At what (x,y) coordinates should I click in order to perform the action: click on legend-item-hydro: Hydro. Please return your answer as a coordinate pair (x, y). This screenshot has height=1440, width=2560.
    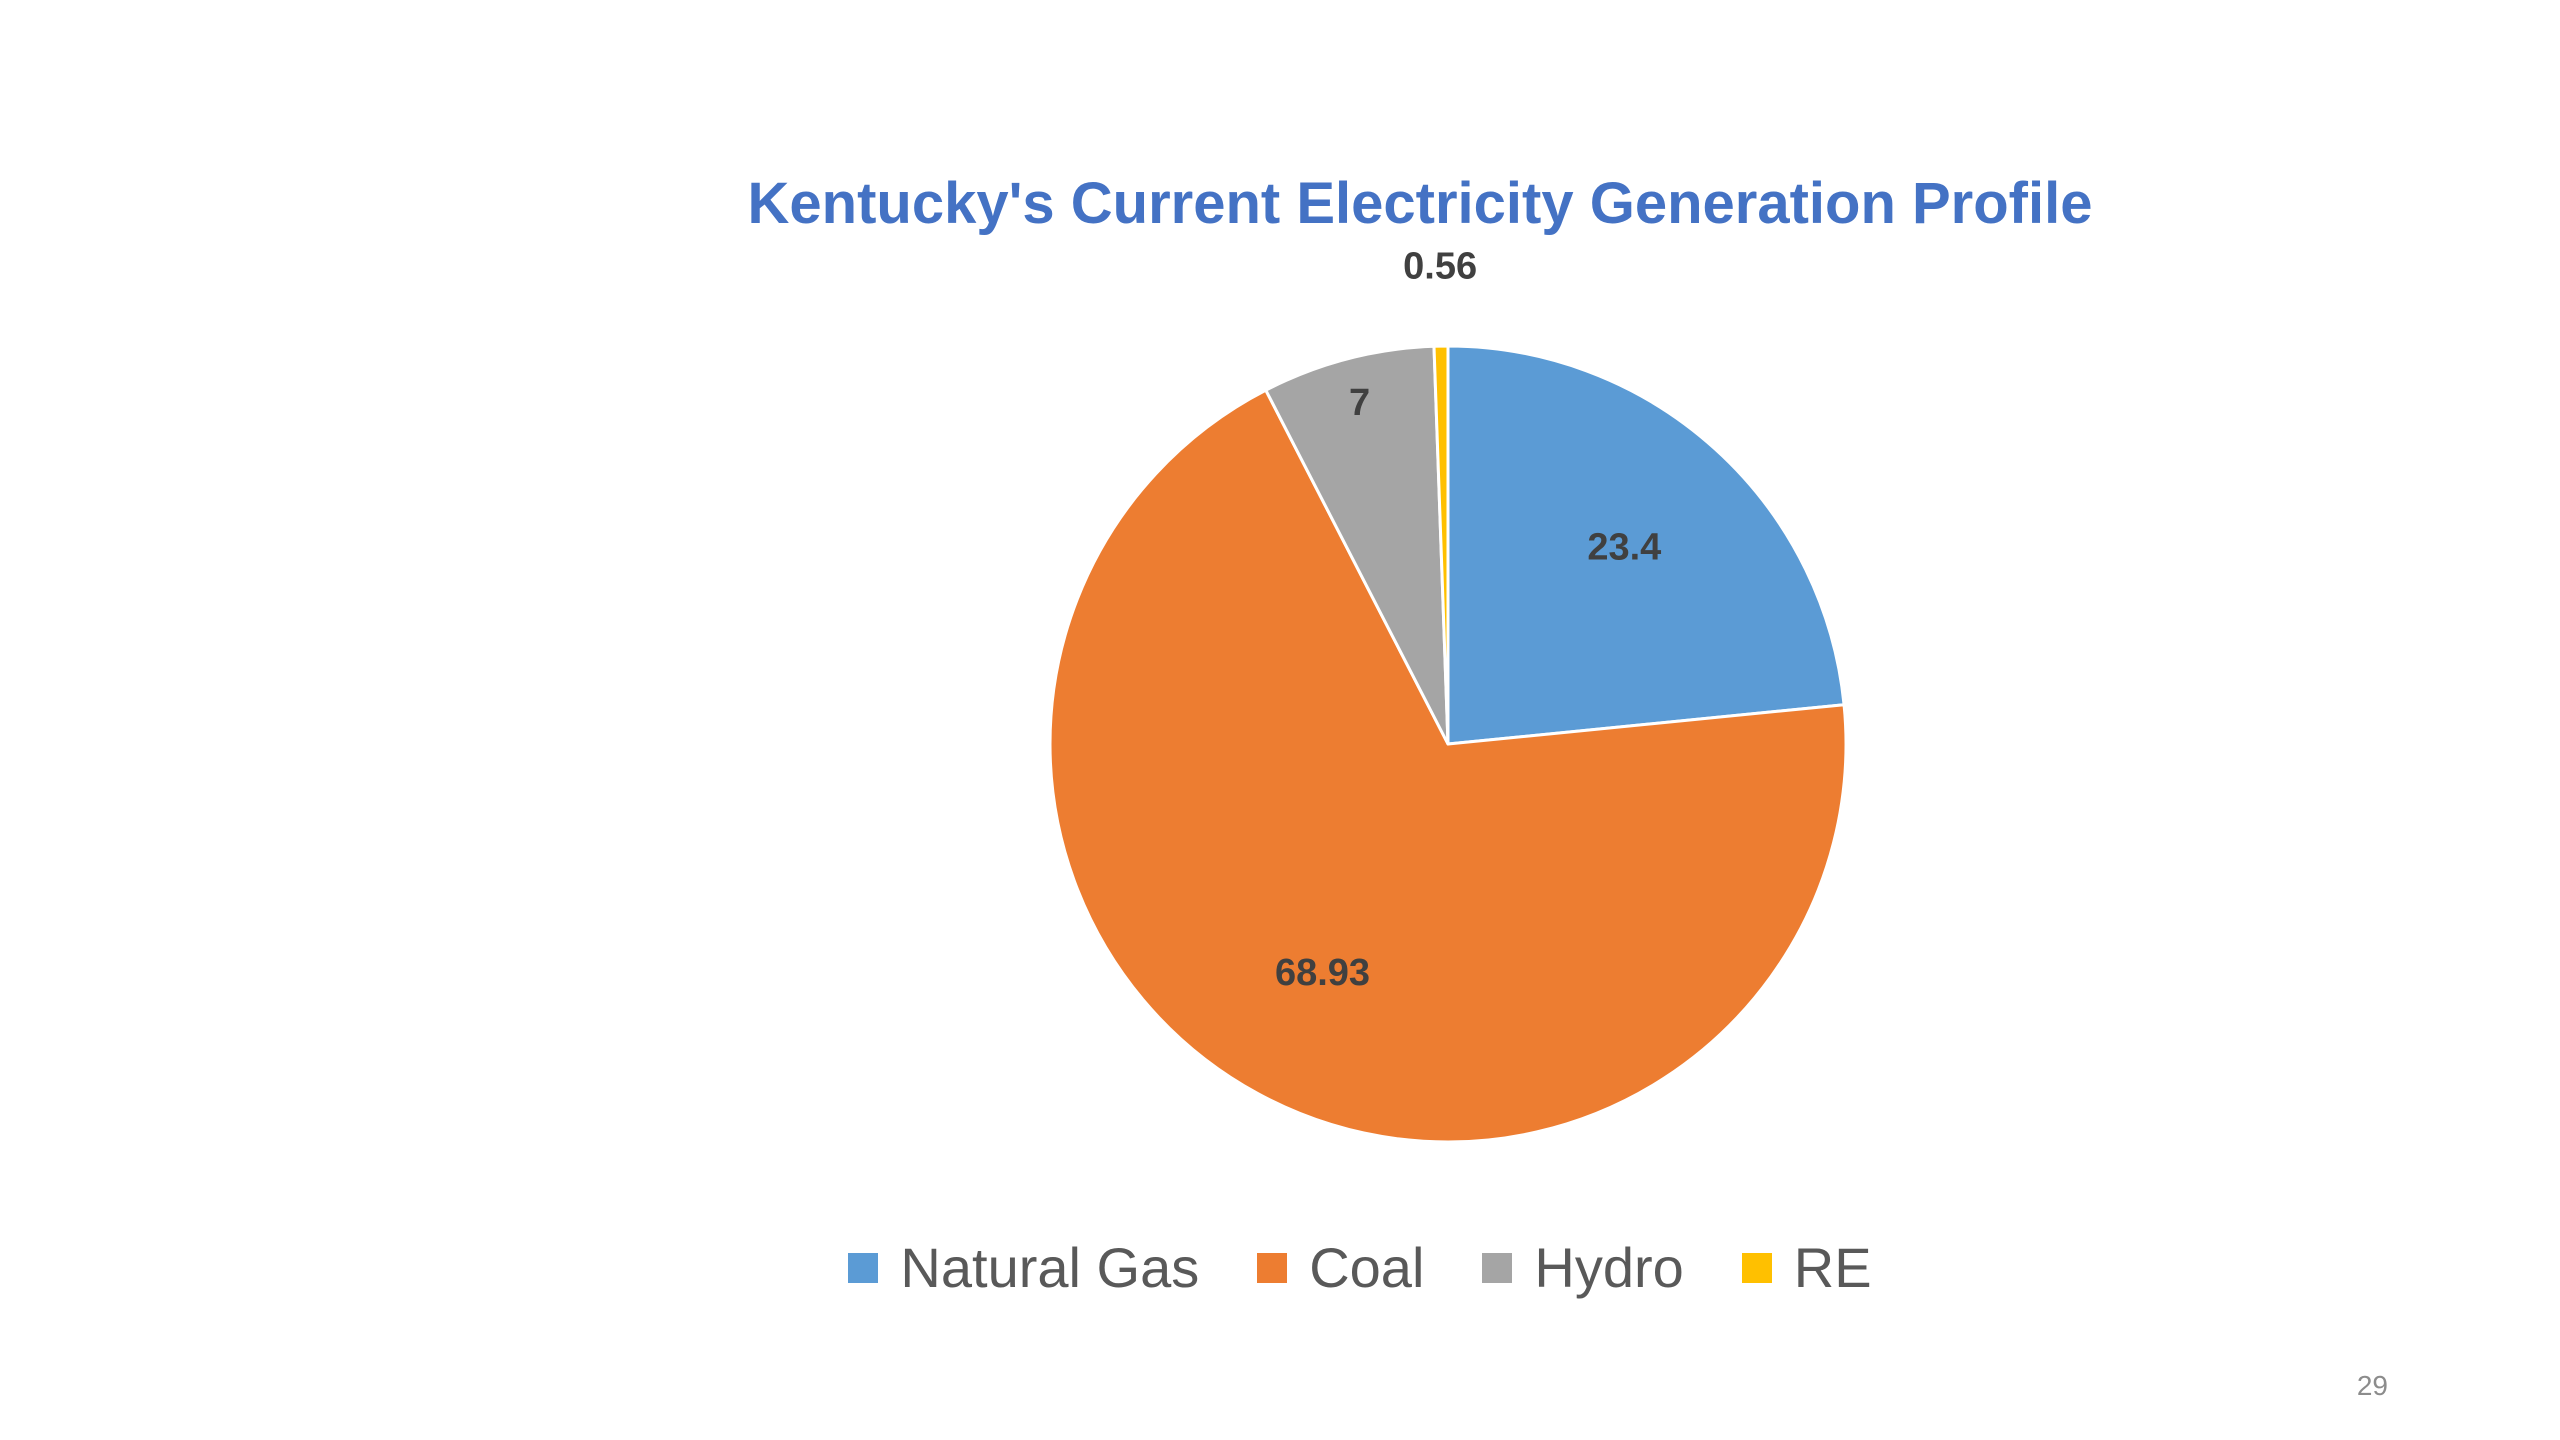
    Looking at the image, I should click on (1583, 1267).